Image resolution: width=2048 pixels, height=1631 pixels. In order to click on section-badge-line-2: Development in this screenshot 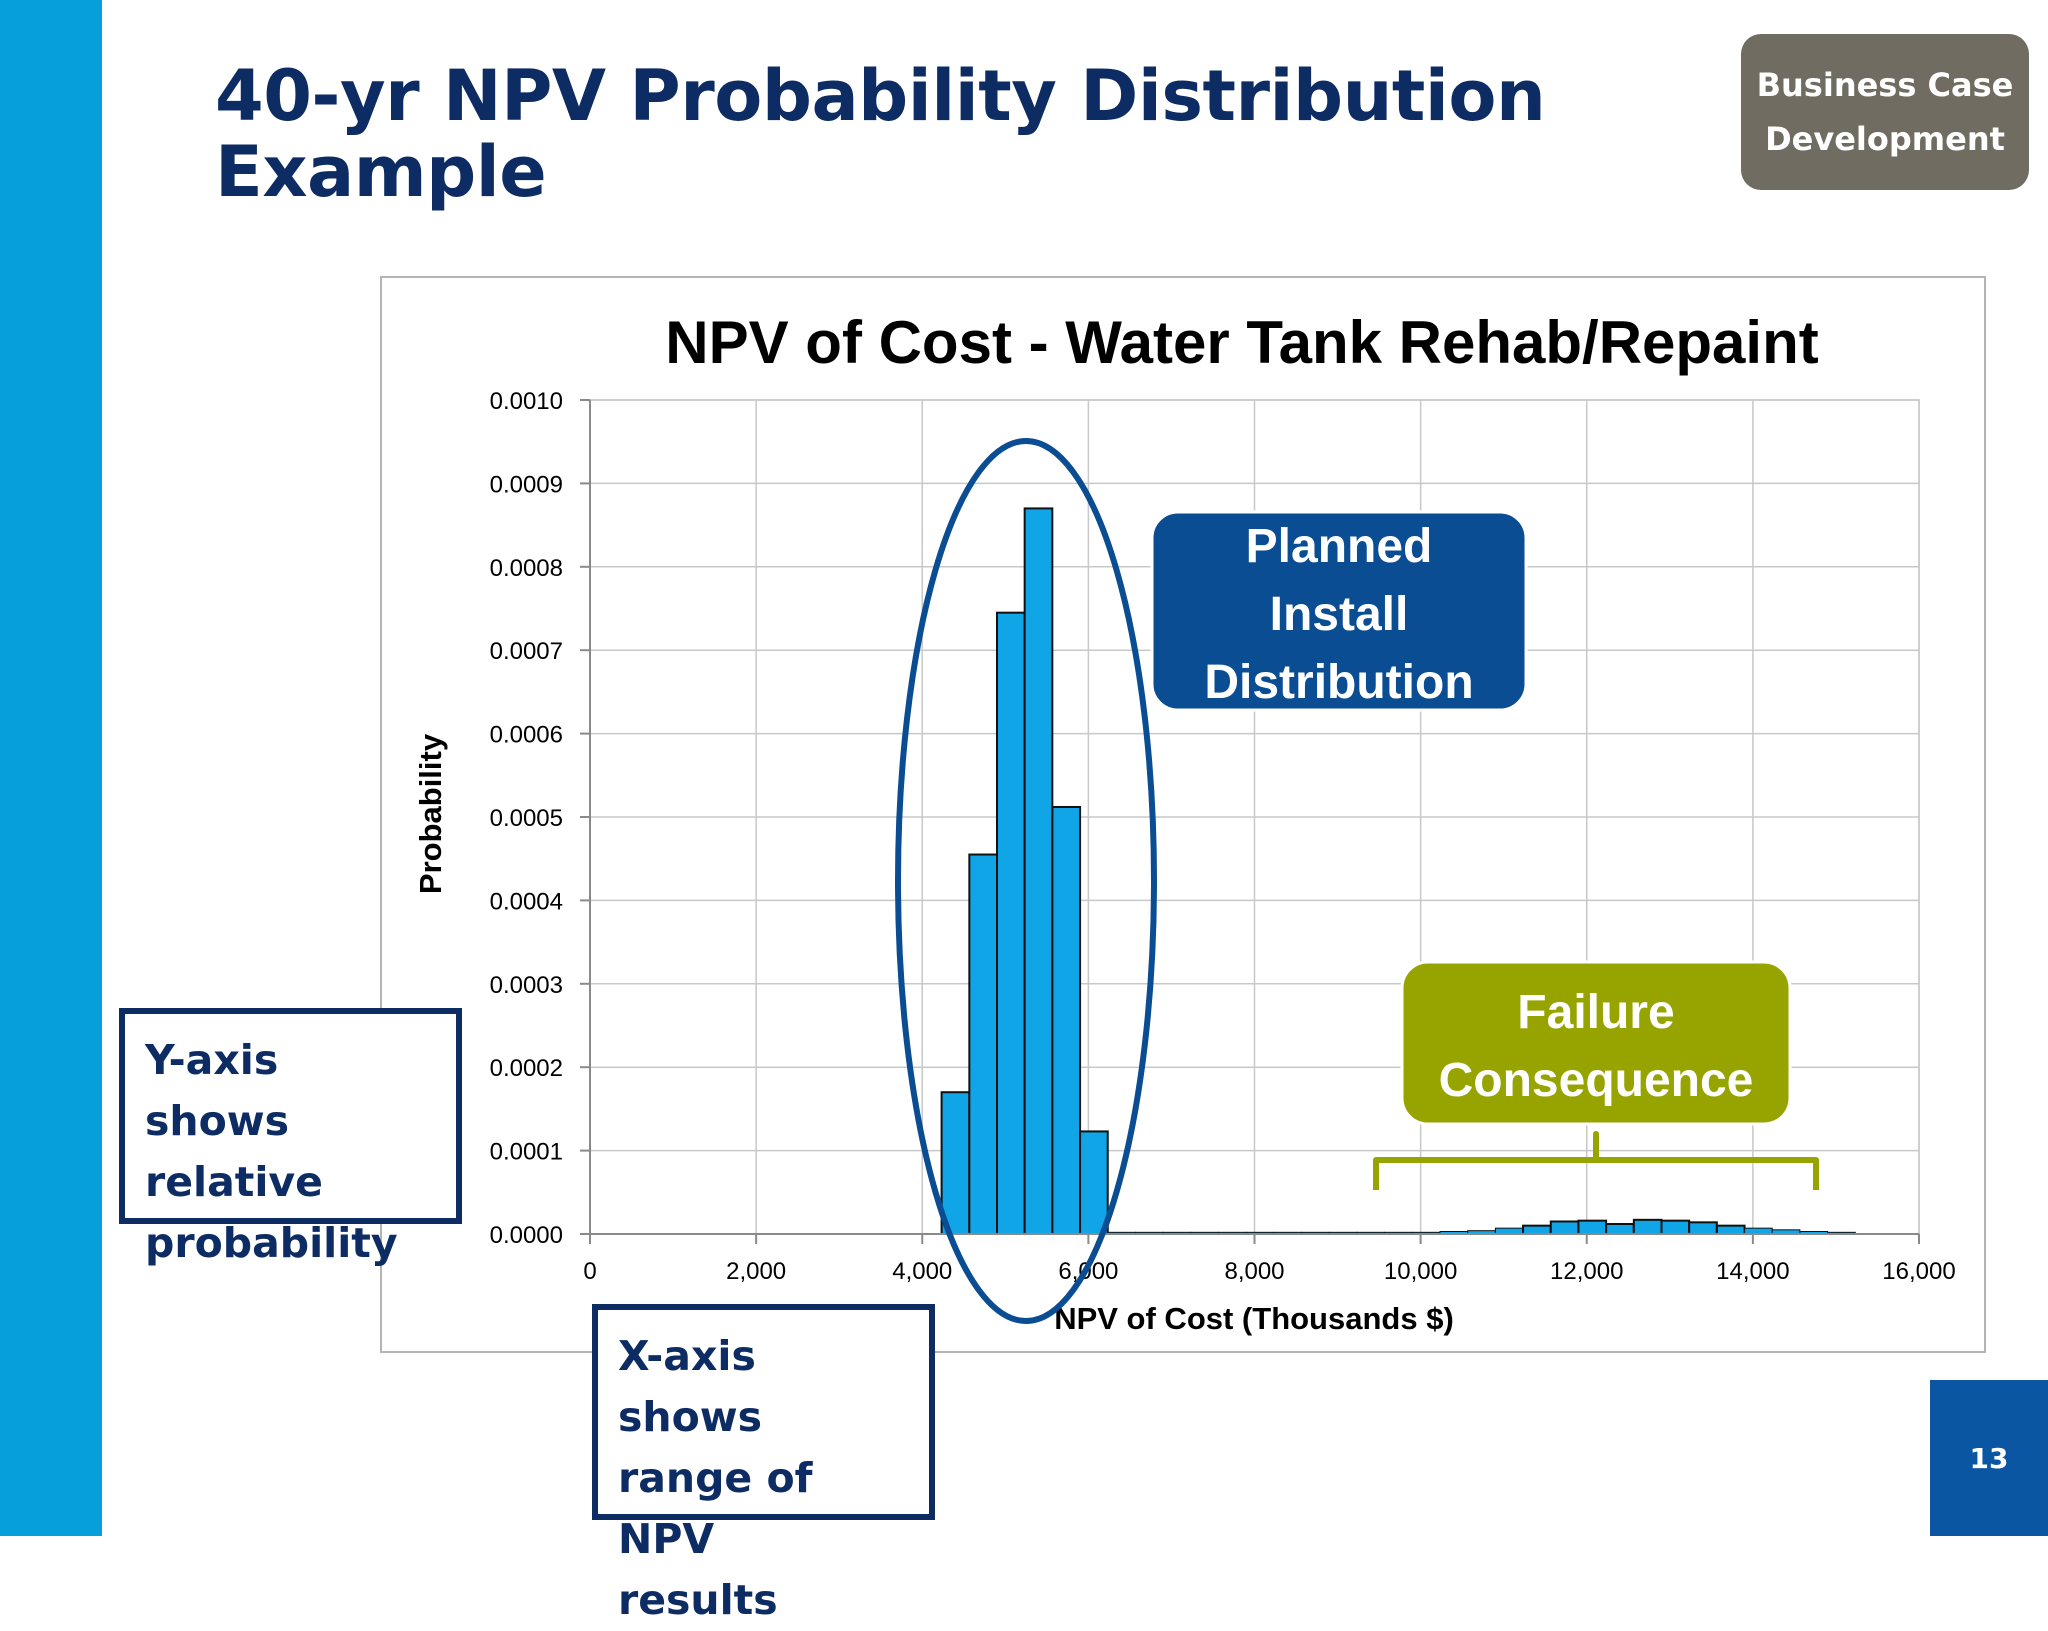, I will do `click(1885, 139)`.